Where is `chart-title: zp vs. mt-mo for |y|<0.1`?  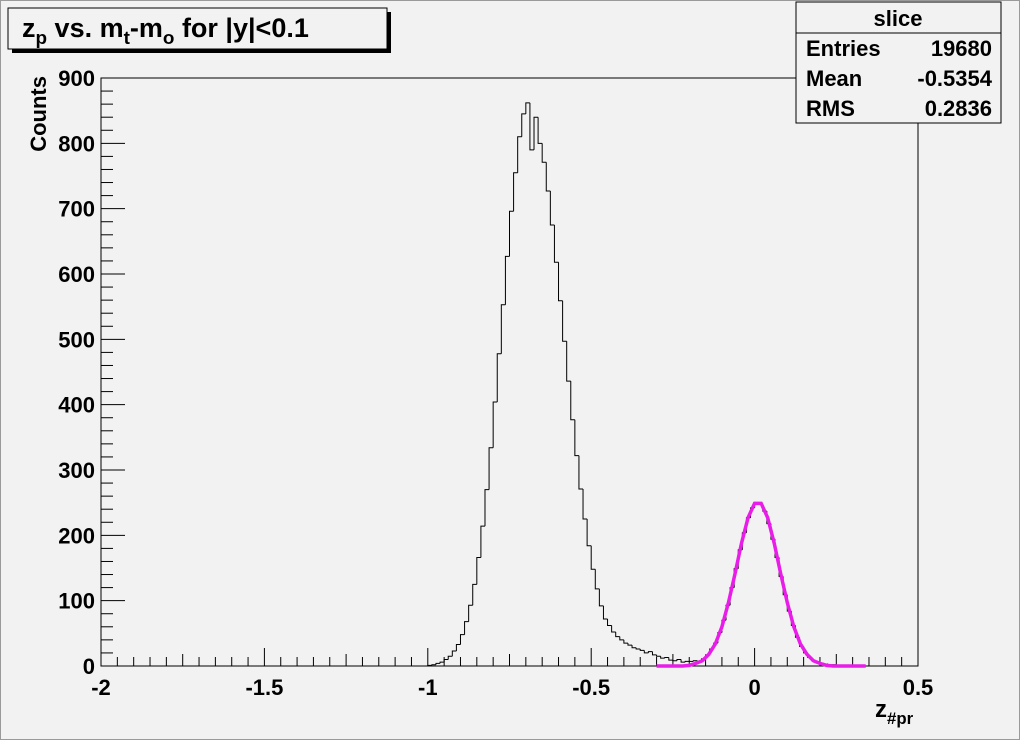 chart-title: zp vs. mt-mo for |y|<0.1 is located at coordinates (165, 31).